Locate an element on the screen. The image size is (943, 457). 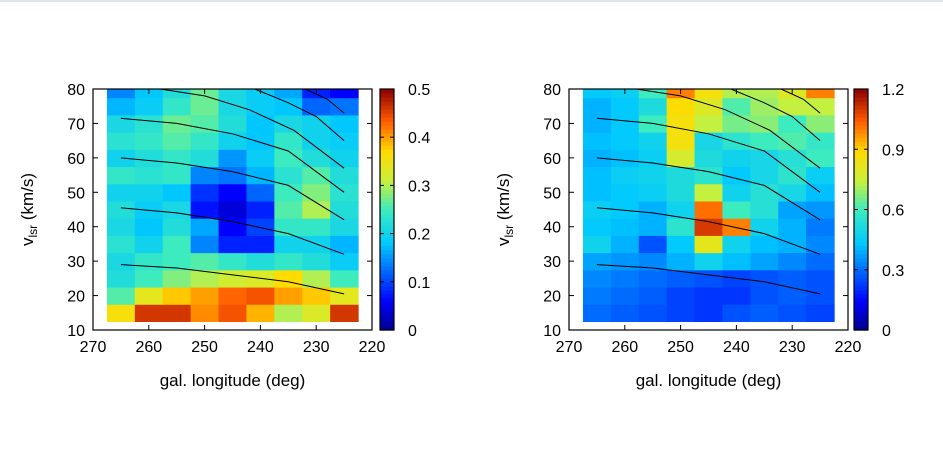
y-axis-label-unit: (km/s) is located at coordinates (27, 199).